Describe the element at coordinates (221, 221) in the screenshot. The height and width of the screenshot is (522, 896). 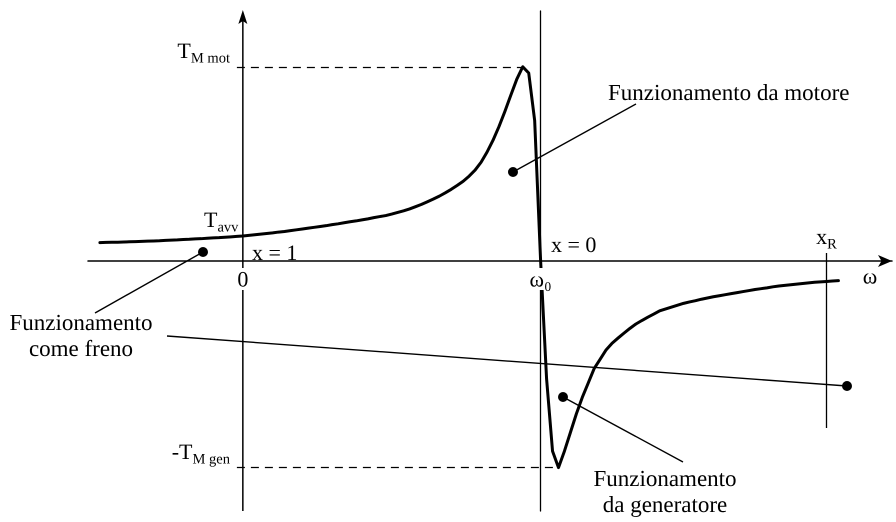
I see `annotation: T$_{avv}$` at that location.